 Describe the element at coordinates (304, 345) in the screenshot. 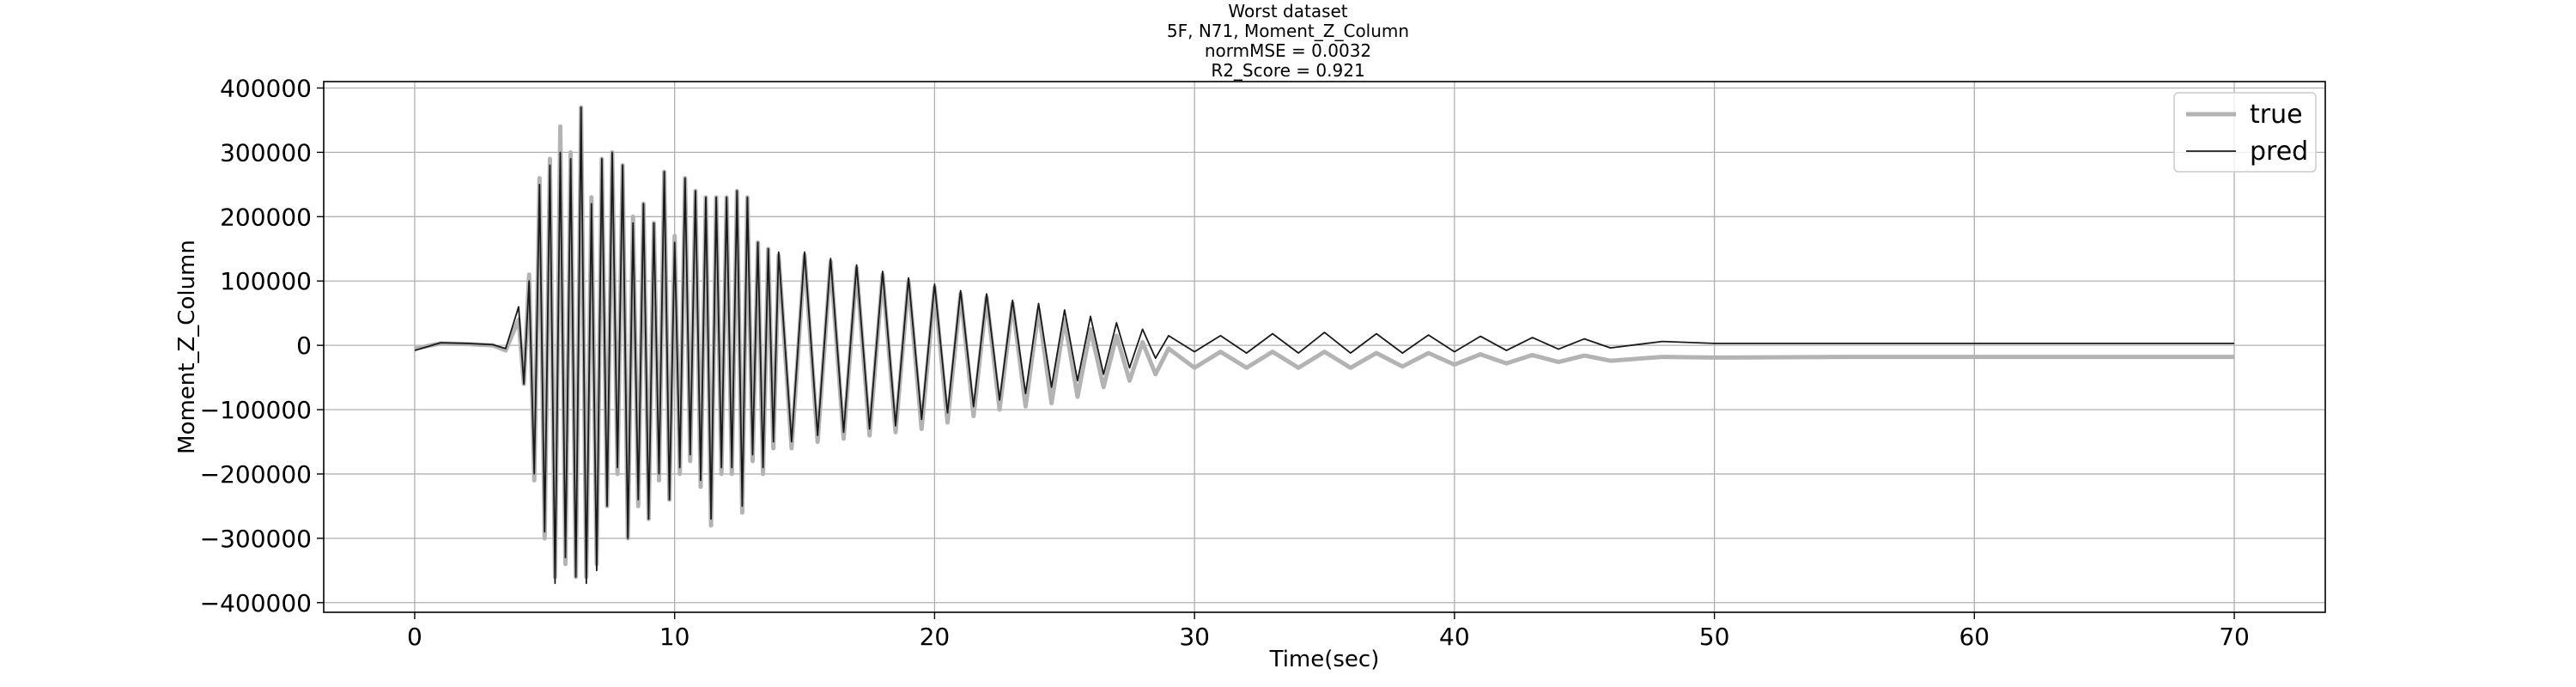

I see `y-tick-label: 0` at that location.